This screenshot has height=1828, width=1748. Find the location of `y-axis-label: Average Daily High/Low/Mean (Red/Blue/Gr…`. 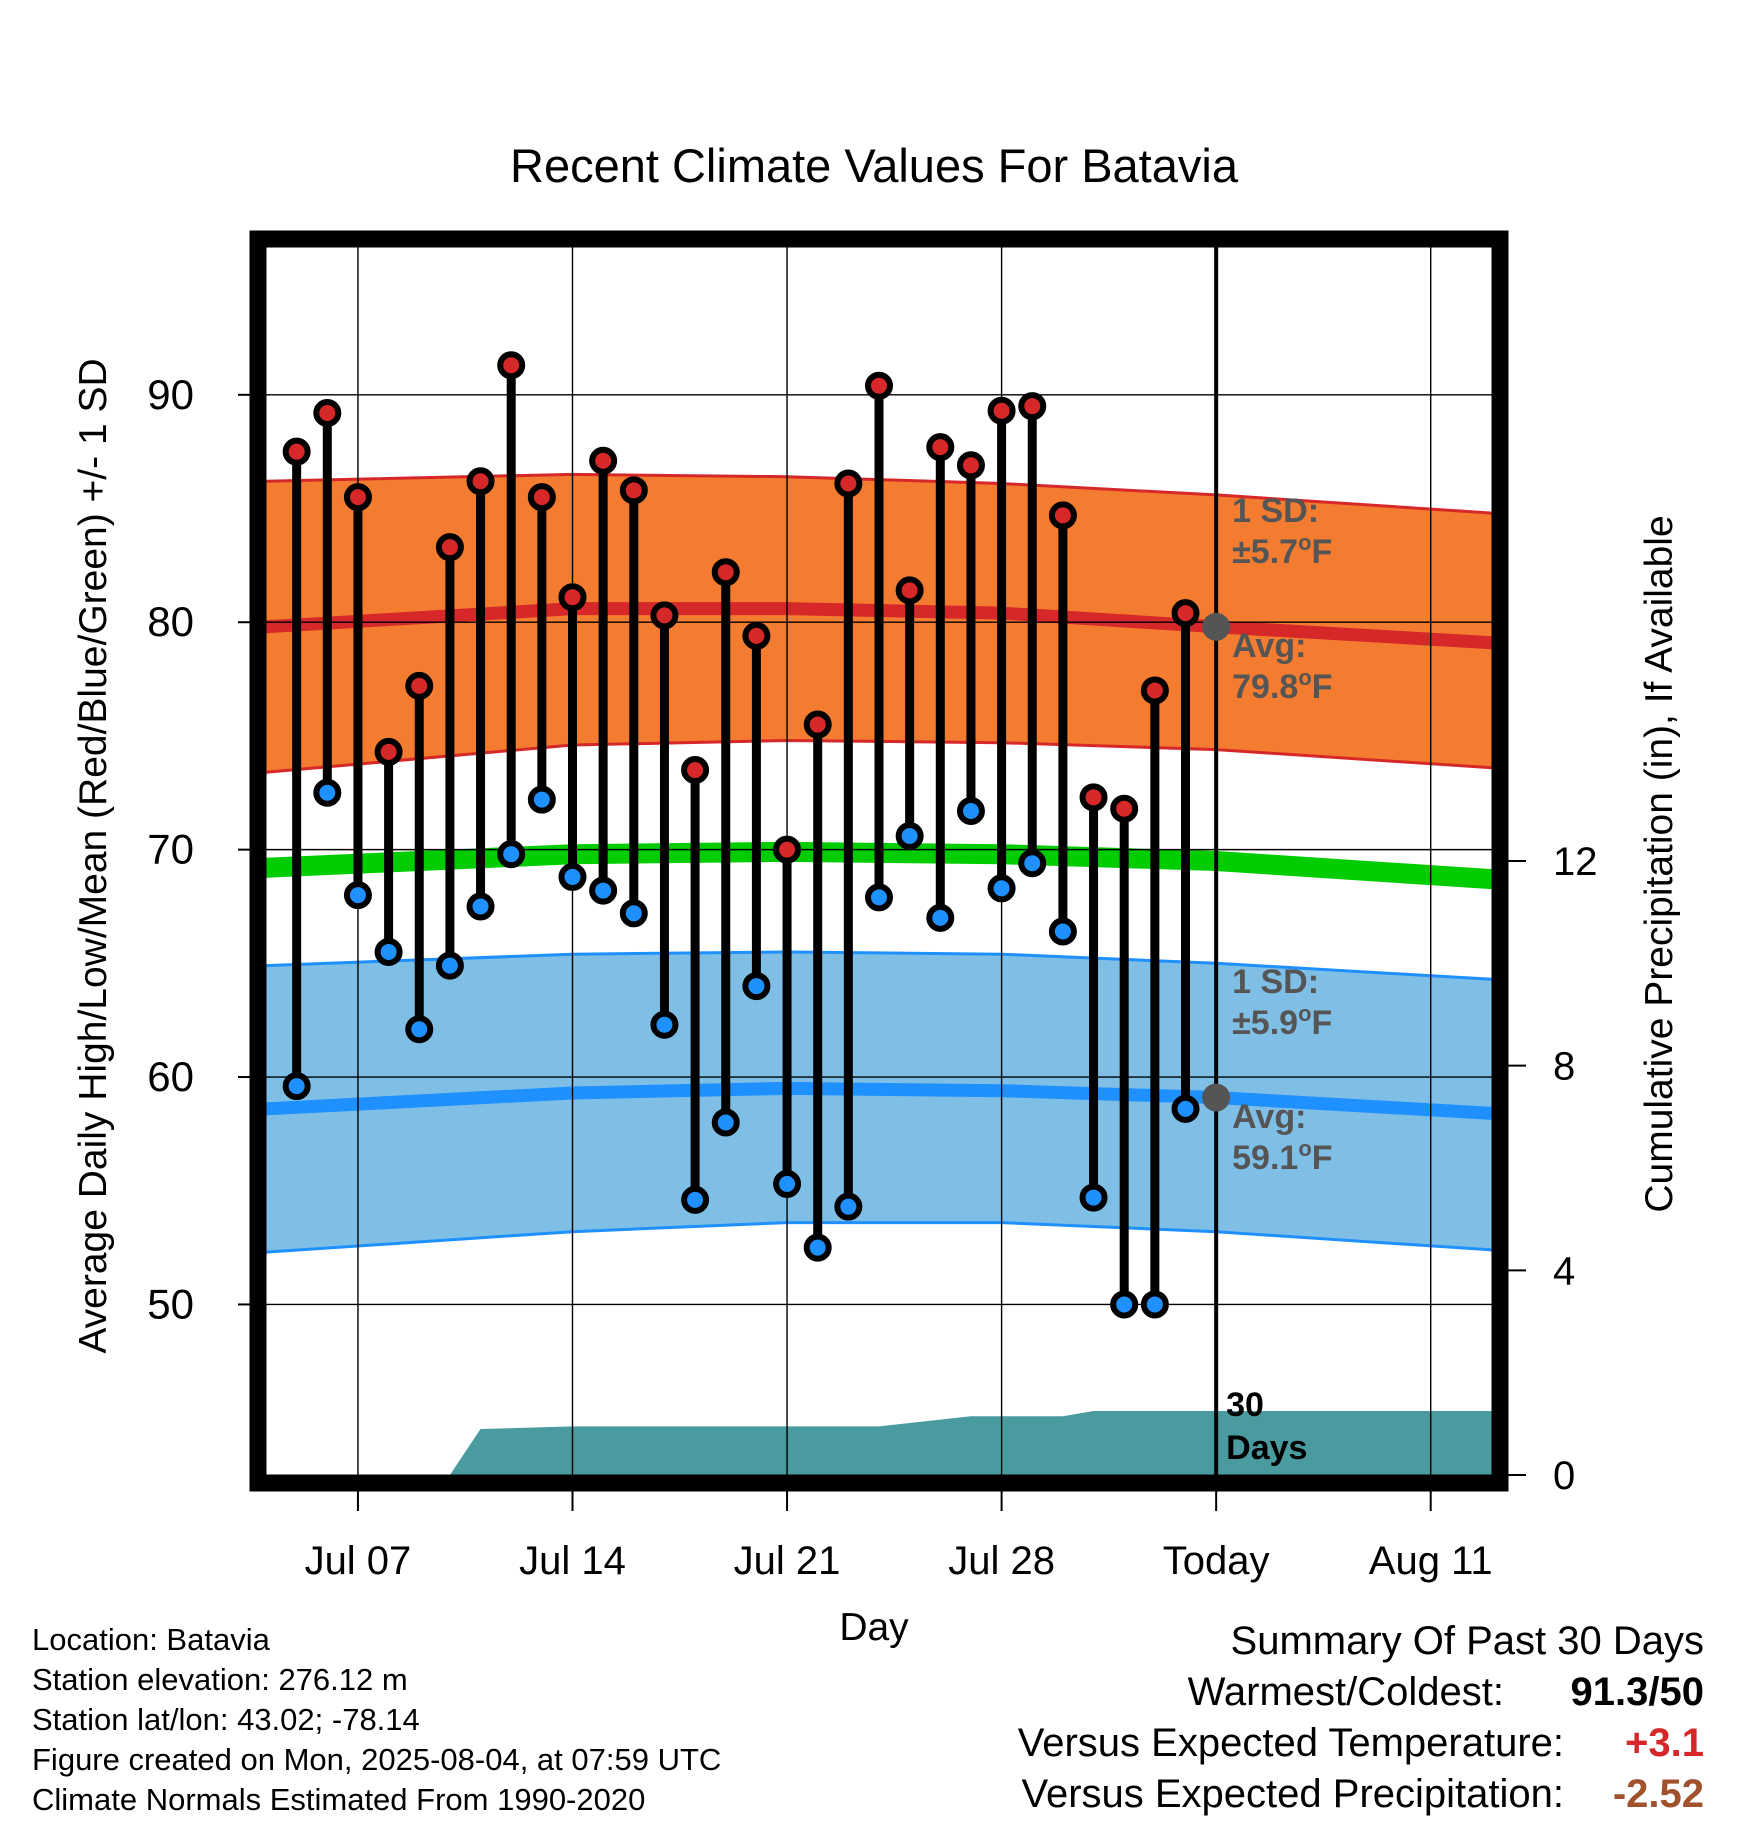

y-axis-label: Average Daily High/Low/Mean (Red/Blue/Gr… is located at coordinates (93, 855).